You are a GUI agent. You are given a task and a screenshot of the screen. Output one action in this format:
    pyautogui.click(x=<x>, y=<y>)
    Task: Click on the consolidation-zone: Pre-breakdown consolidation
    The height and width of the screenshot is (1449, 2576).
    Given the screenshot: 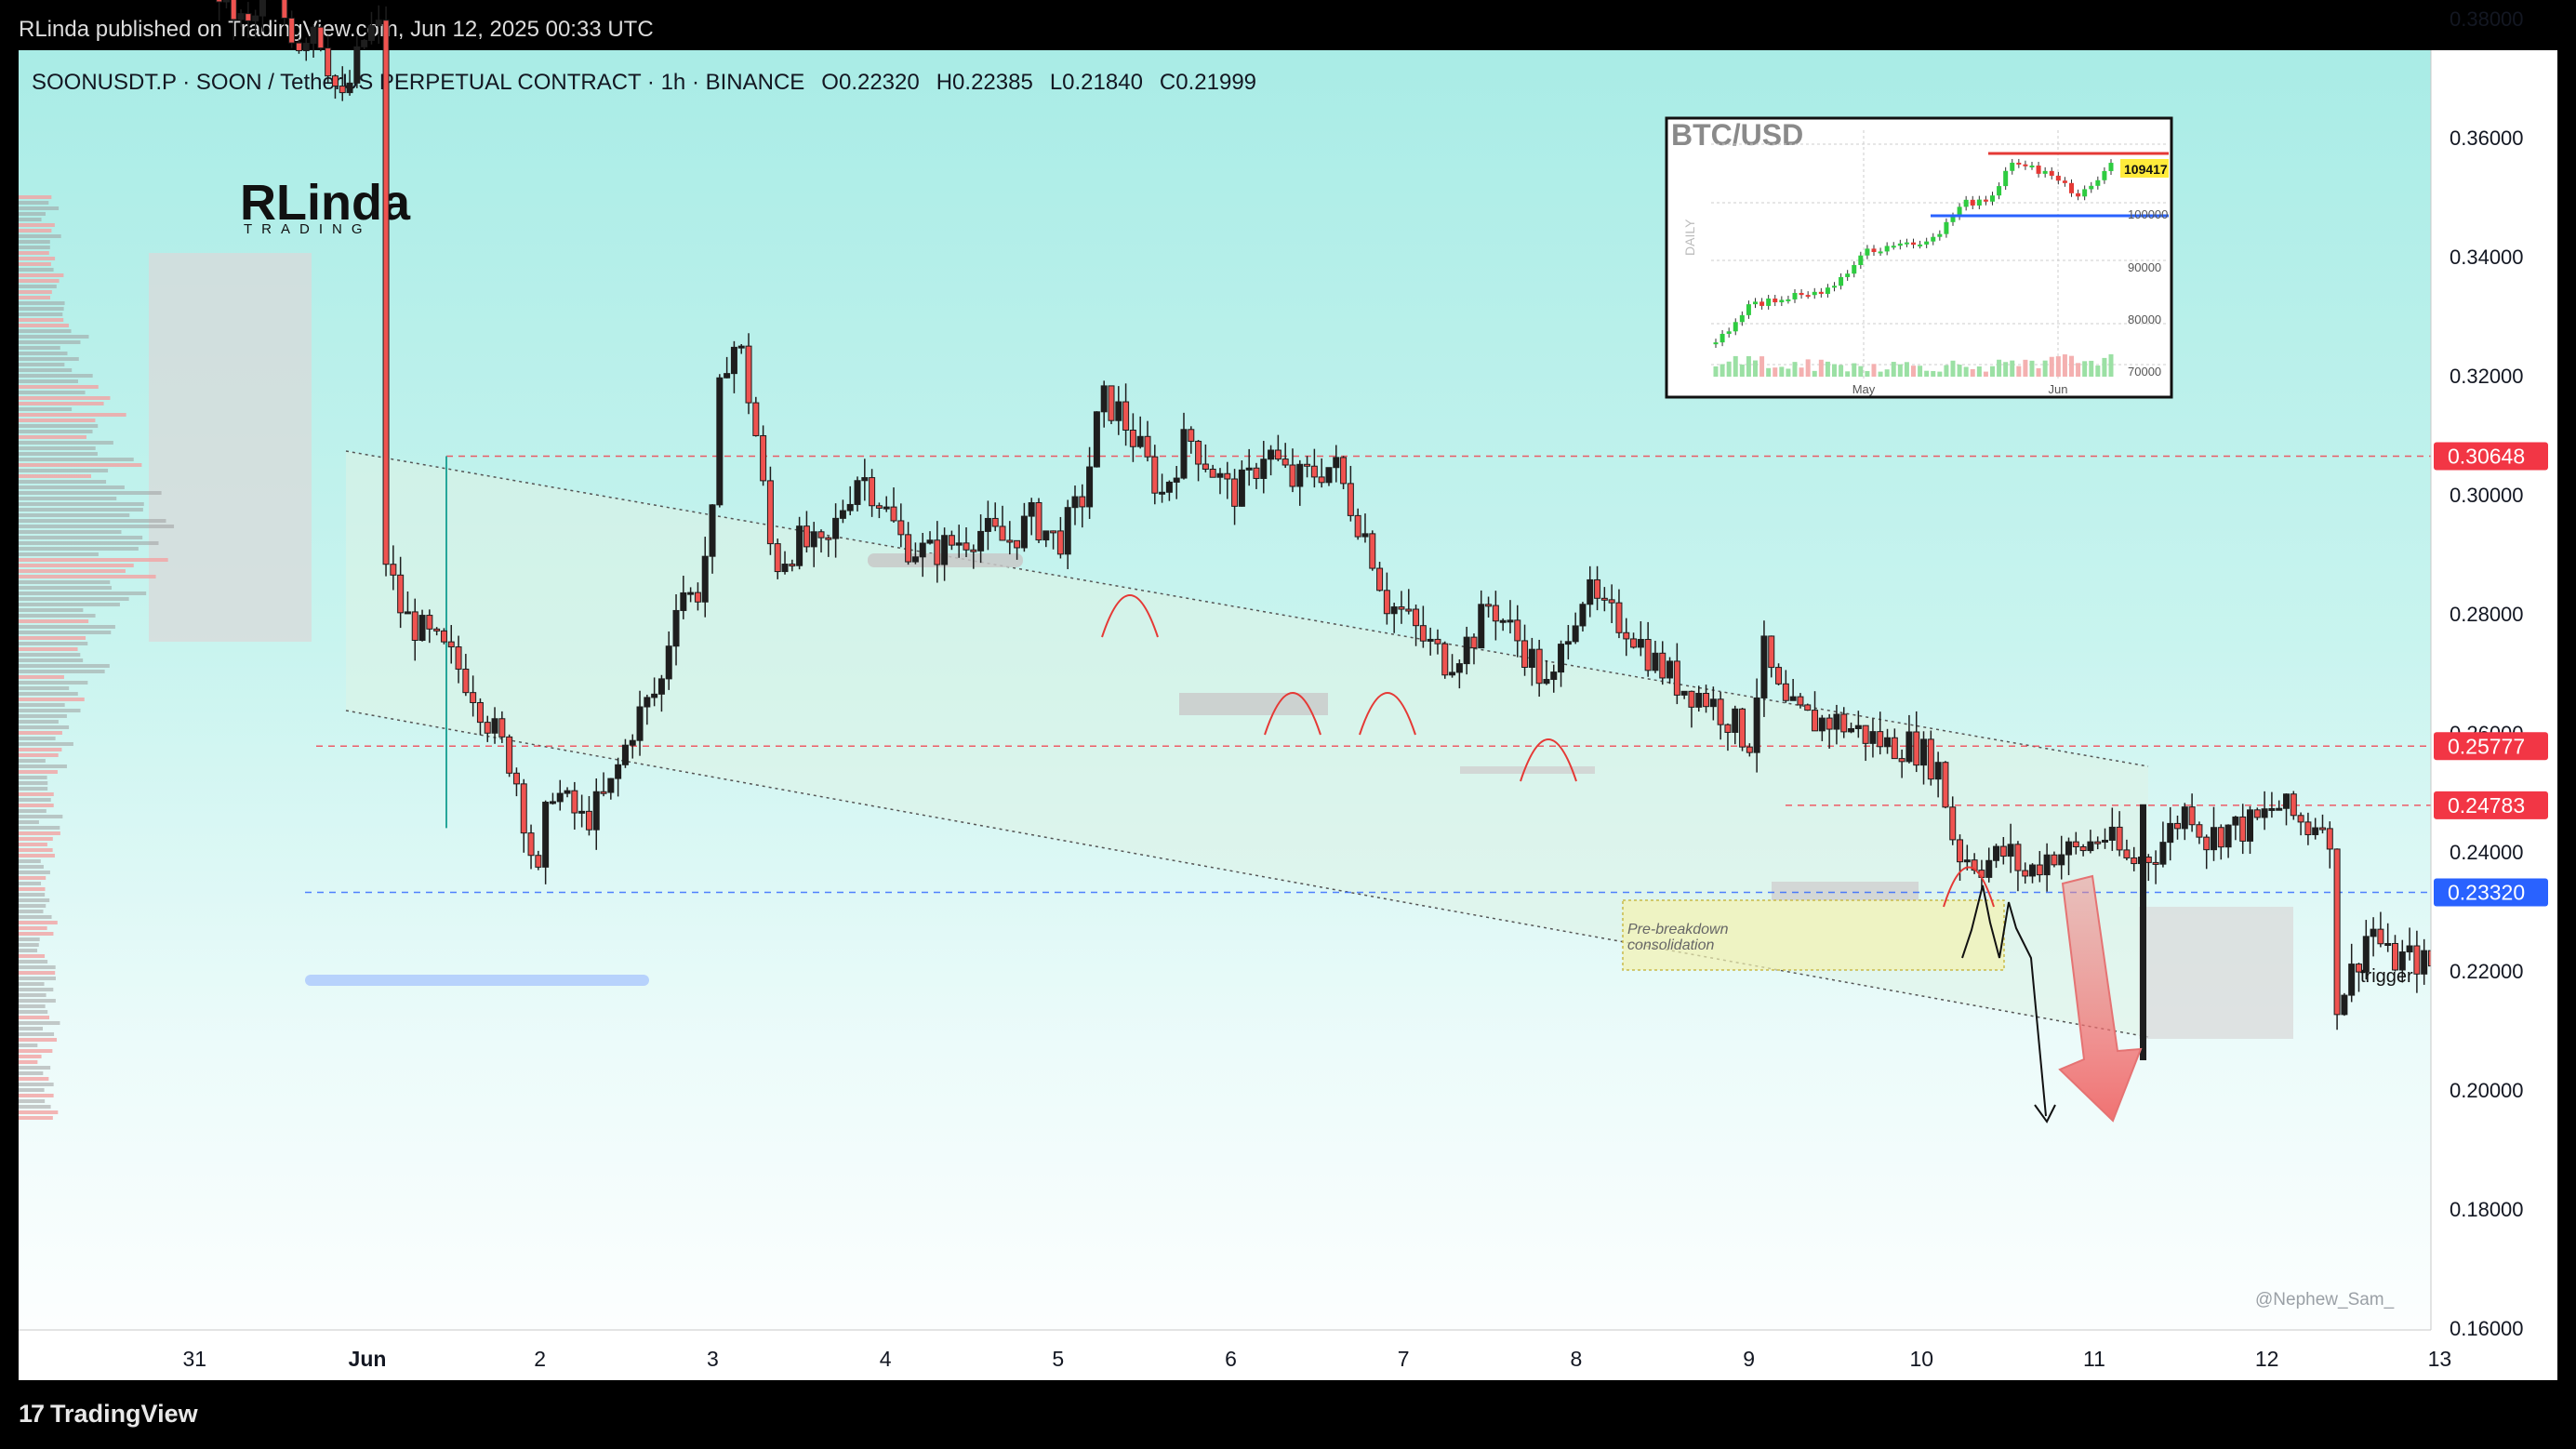 What is the action you would take?
    pyautogui.click(x=1813, y=935)
    